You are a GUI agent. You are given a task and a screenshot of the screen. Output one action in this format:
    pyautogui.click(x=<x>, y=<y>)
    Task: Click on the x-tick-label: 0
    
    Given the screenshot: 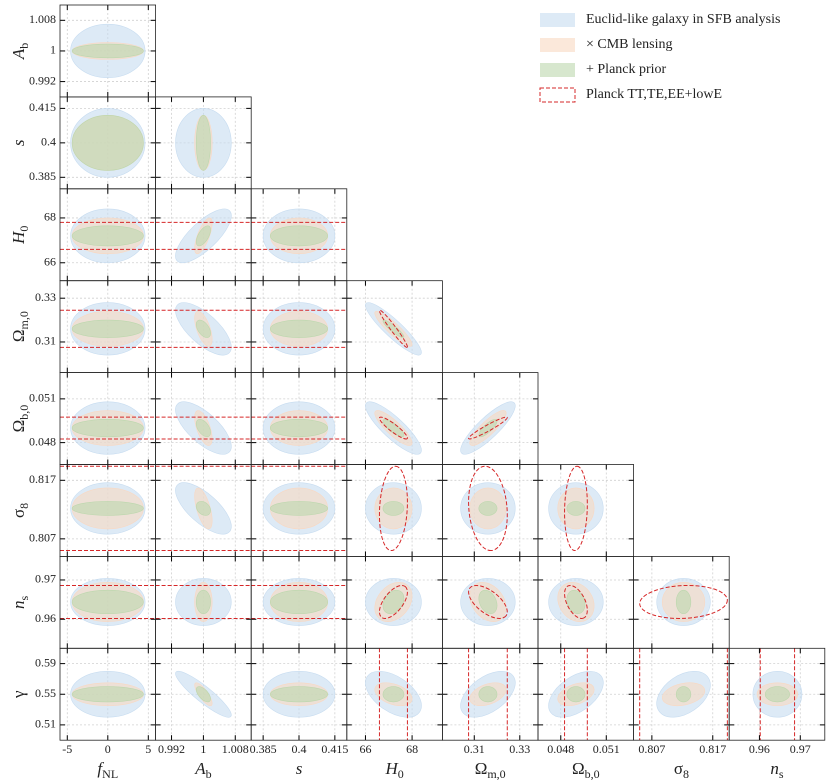 What is the action you would take?
    pyautogui.click(x=108, y=749)
    